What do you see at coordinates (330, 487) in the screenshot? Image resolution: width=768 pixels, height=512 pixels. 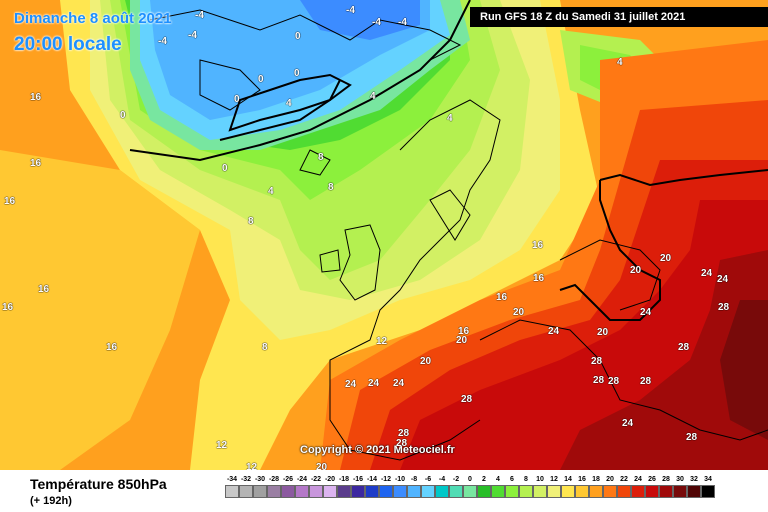 I see `scale-step: -20` at bounding box center [330, 487].